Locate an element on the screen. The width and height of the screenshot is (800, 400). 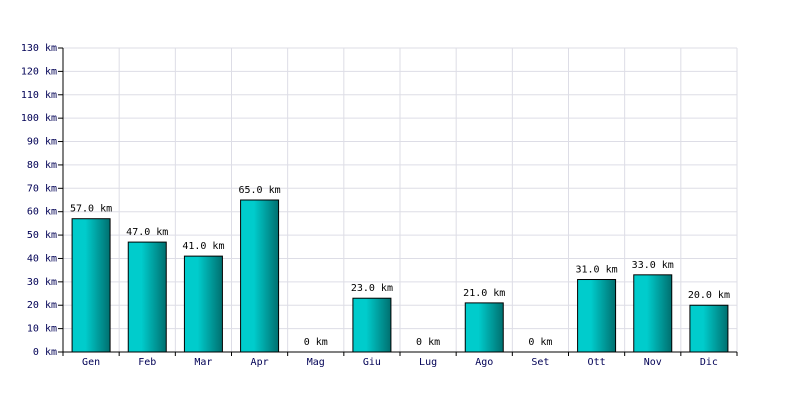
x-tick-label: Nov is located at coordinates (653, 362).